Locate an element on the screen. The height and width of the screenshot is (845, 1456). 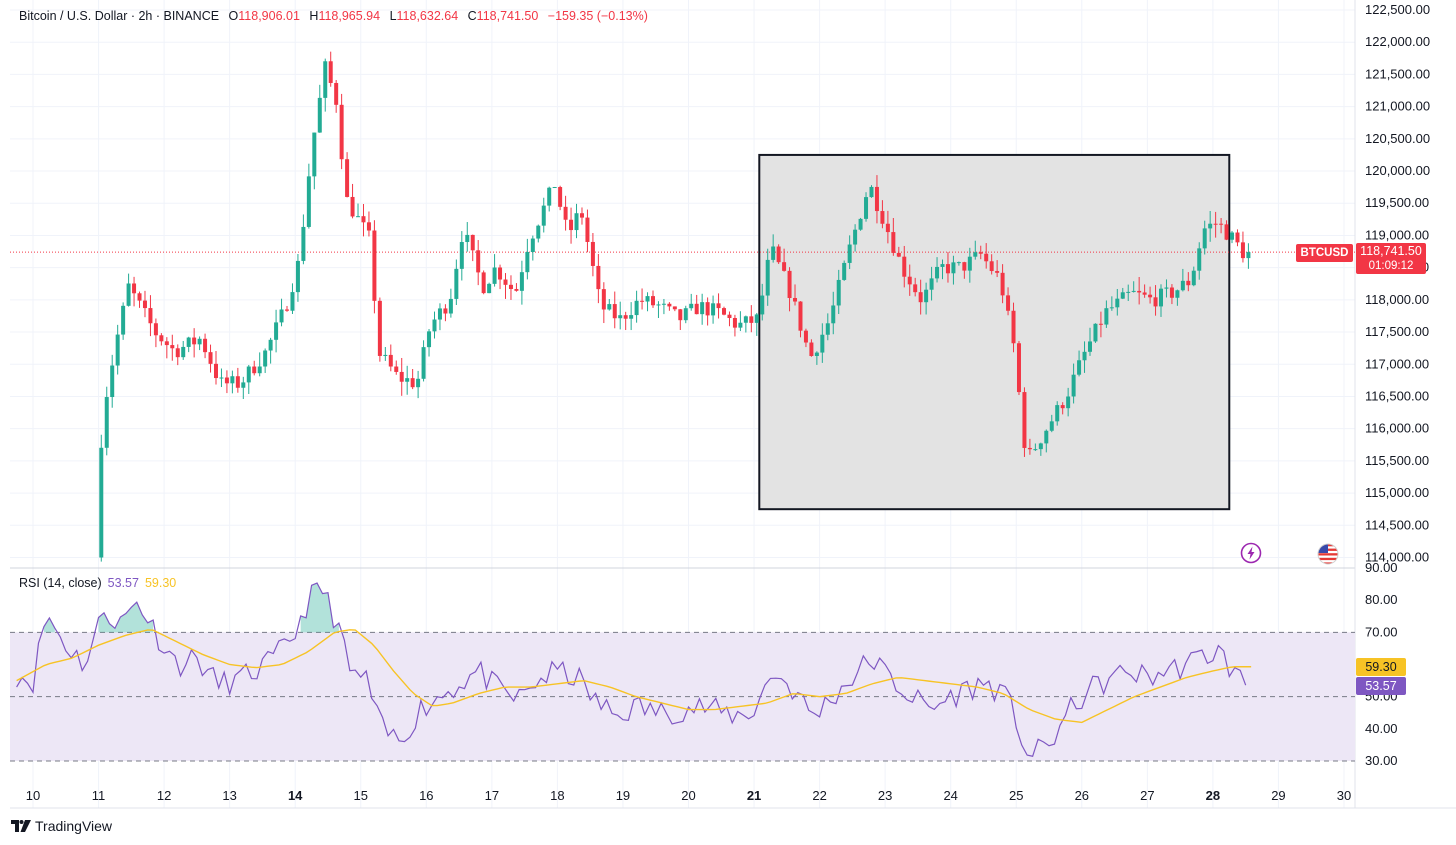
price-tick-label: 122,500.00 is located at coordinates (1397, 9).